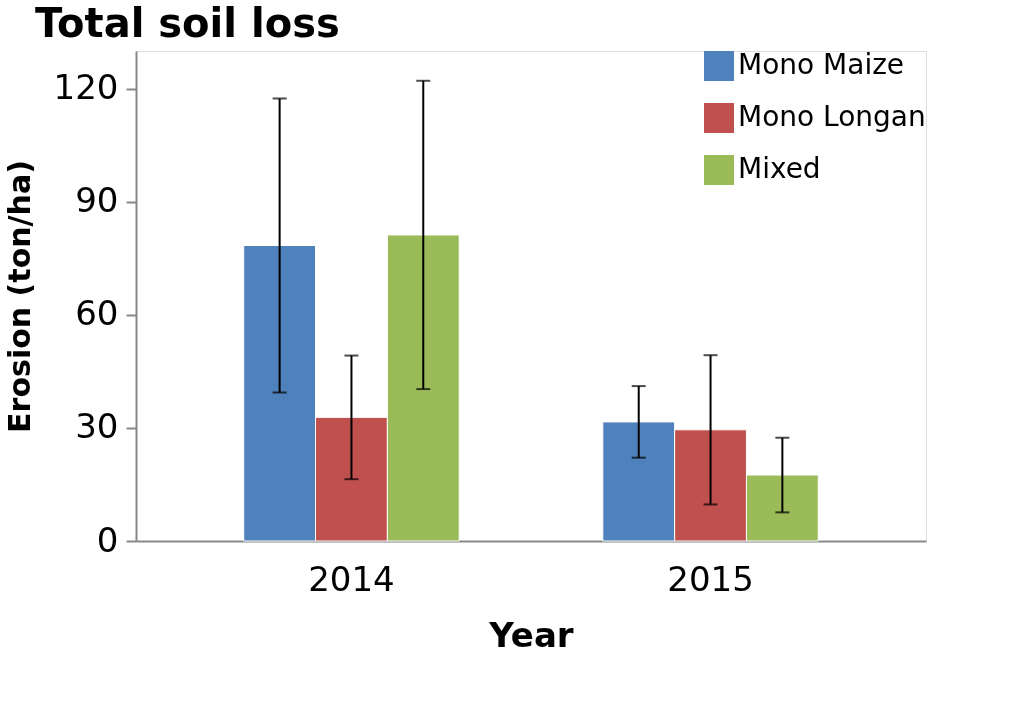 The image size is (1010, 704). Describe the element at coordinates (97, 313) in the screenshot. I see `y-tick-label: 60` at that location.